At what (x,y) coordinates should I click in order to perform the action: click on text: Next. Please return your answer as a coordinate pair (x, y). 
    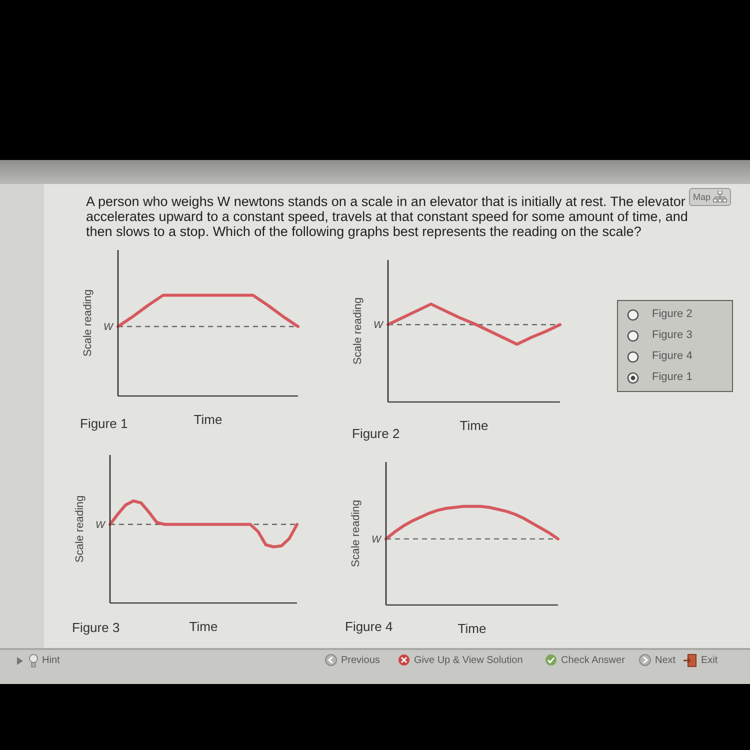
    Looking at the image, I should click on (665, 660).